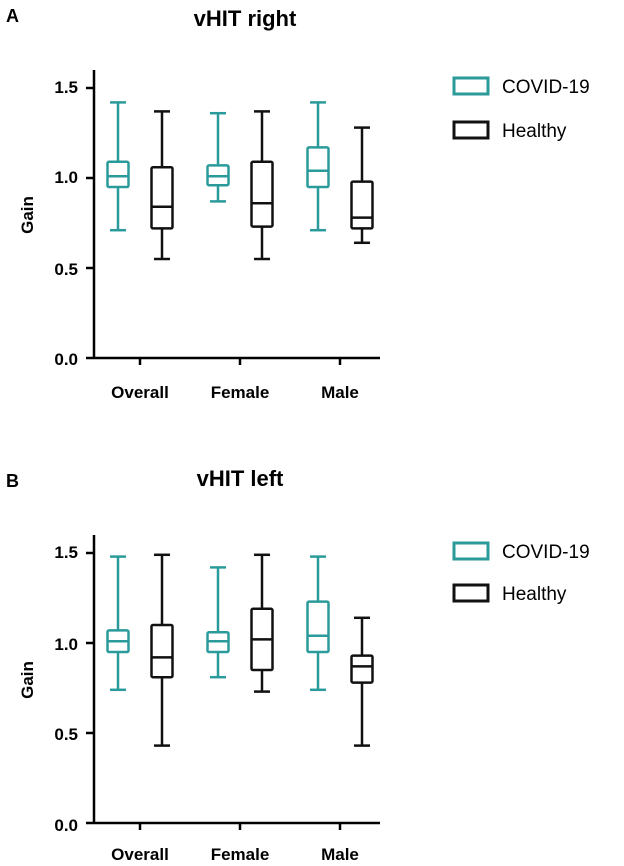 The width and height of the screenshot is (624, 866). I want to click on panel-b-y-axis-title: Gain, so click(27, 680).